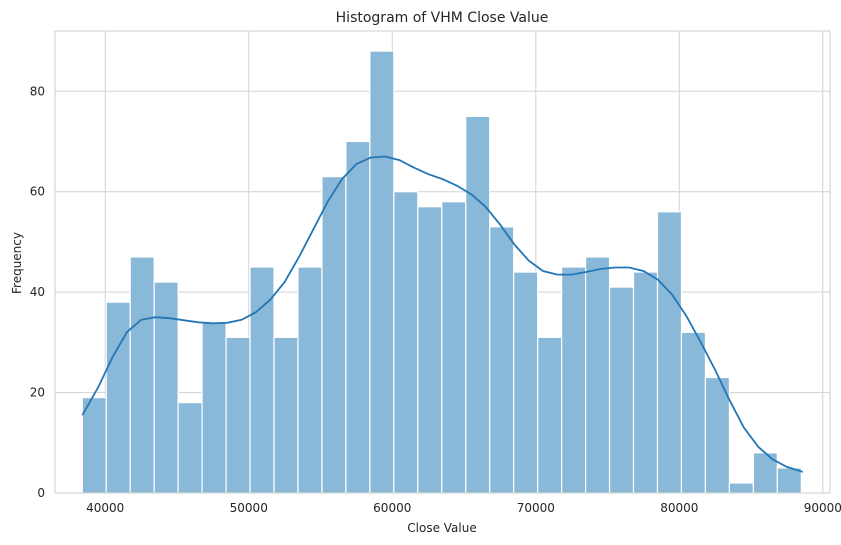  Describe the element at coordinates (37, 192) in the screenshot. I see `y-tick-label: 60` at that location.